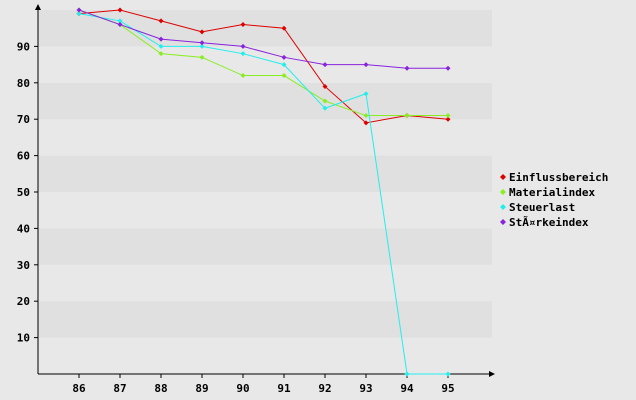 This screenshot has height=400, width=636. What do you see at coordinates (542, 207) in the screenshot?
I see `legend-label: Steuerlast` at bounding box center [542, 207].